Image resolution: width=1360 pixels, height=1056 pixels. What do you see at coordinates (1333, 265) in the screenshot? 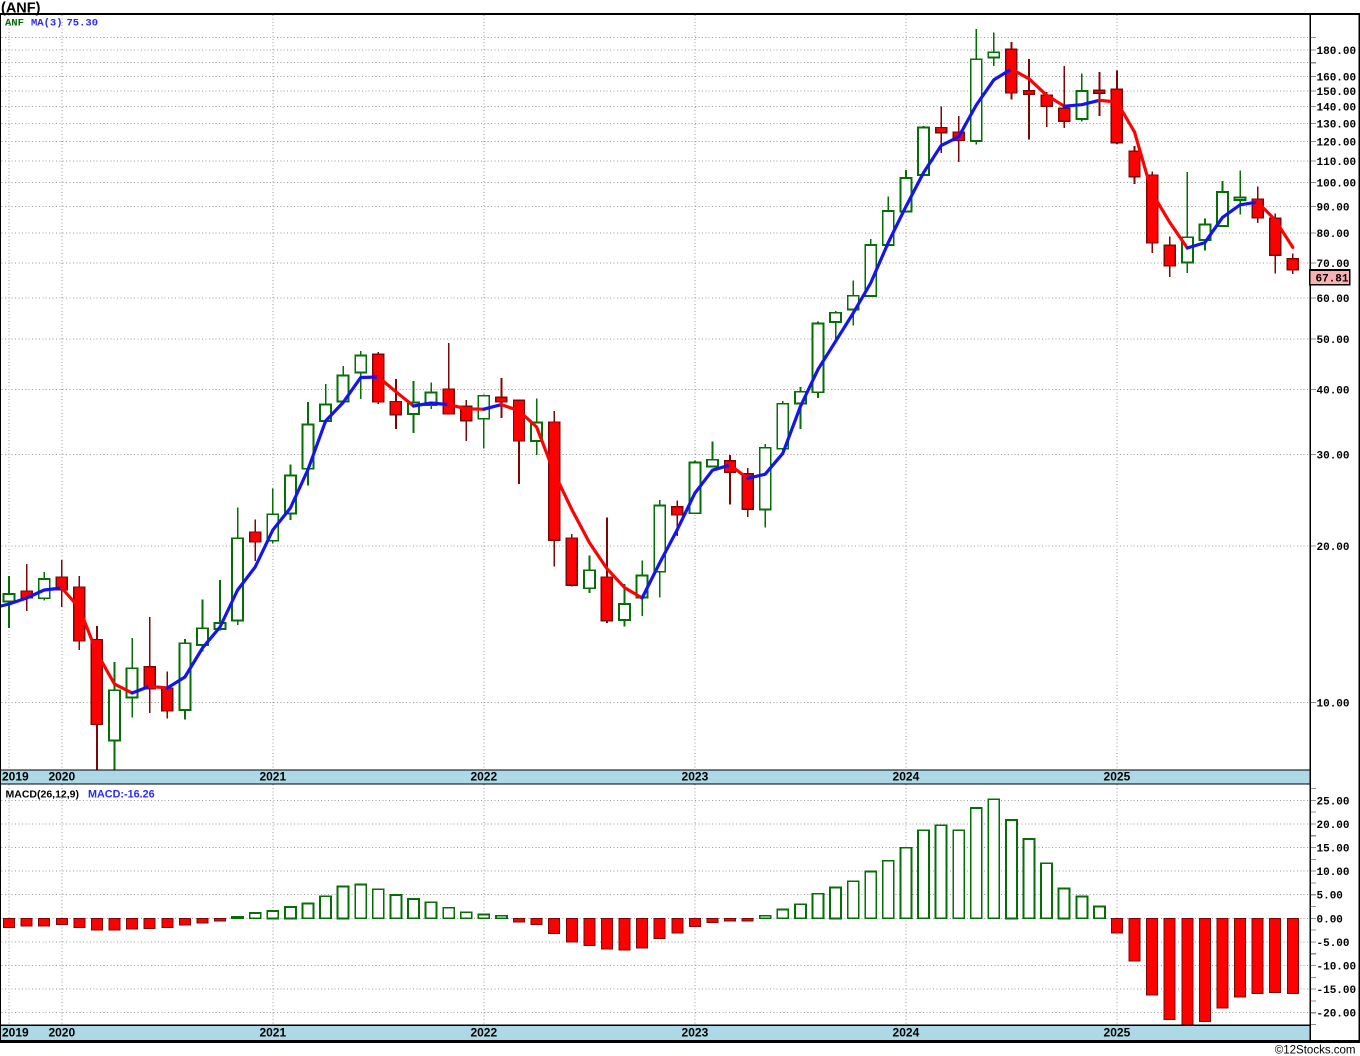
I see `svg-text: 70.00` at bounding box center [1333, 265].